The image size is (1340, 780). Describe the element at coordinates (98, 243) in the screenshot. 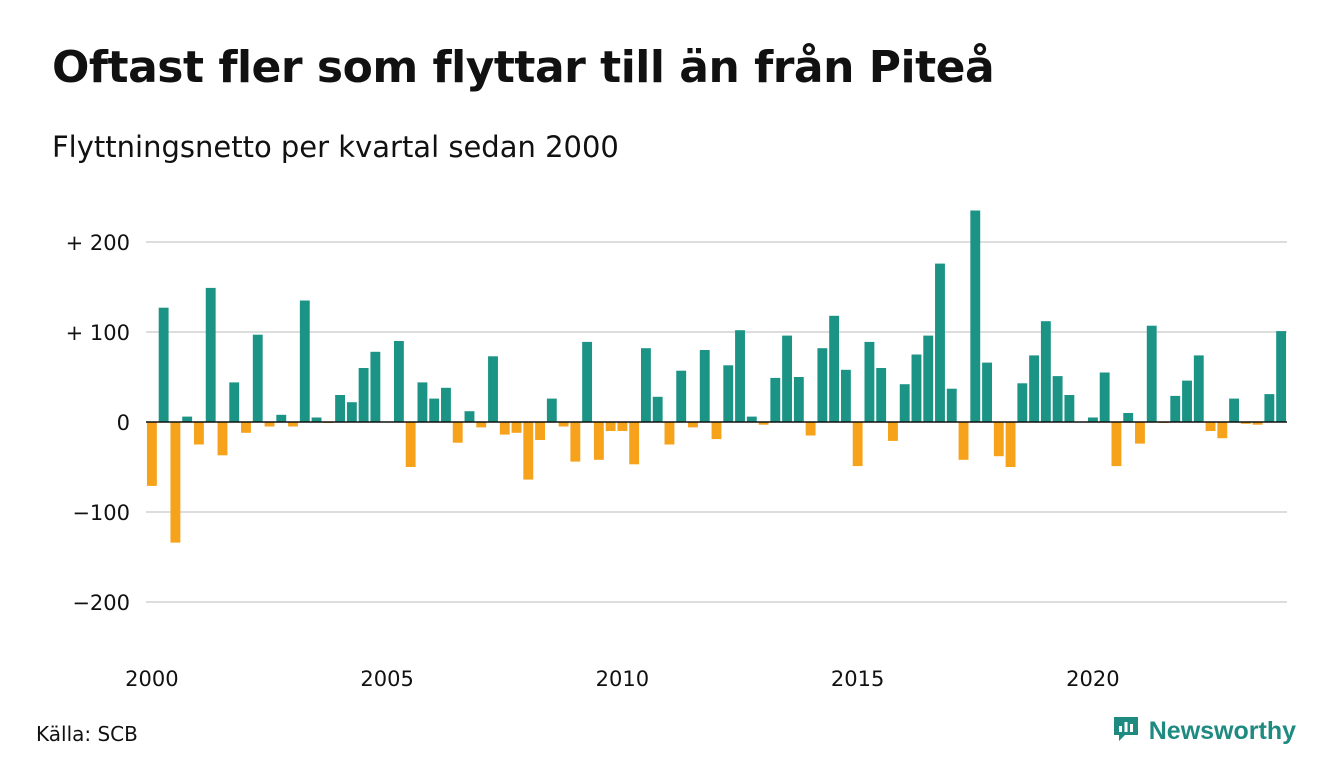

I see `y-tick-label: + 200` at that location.